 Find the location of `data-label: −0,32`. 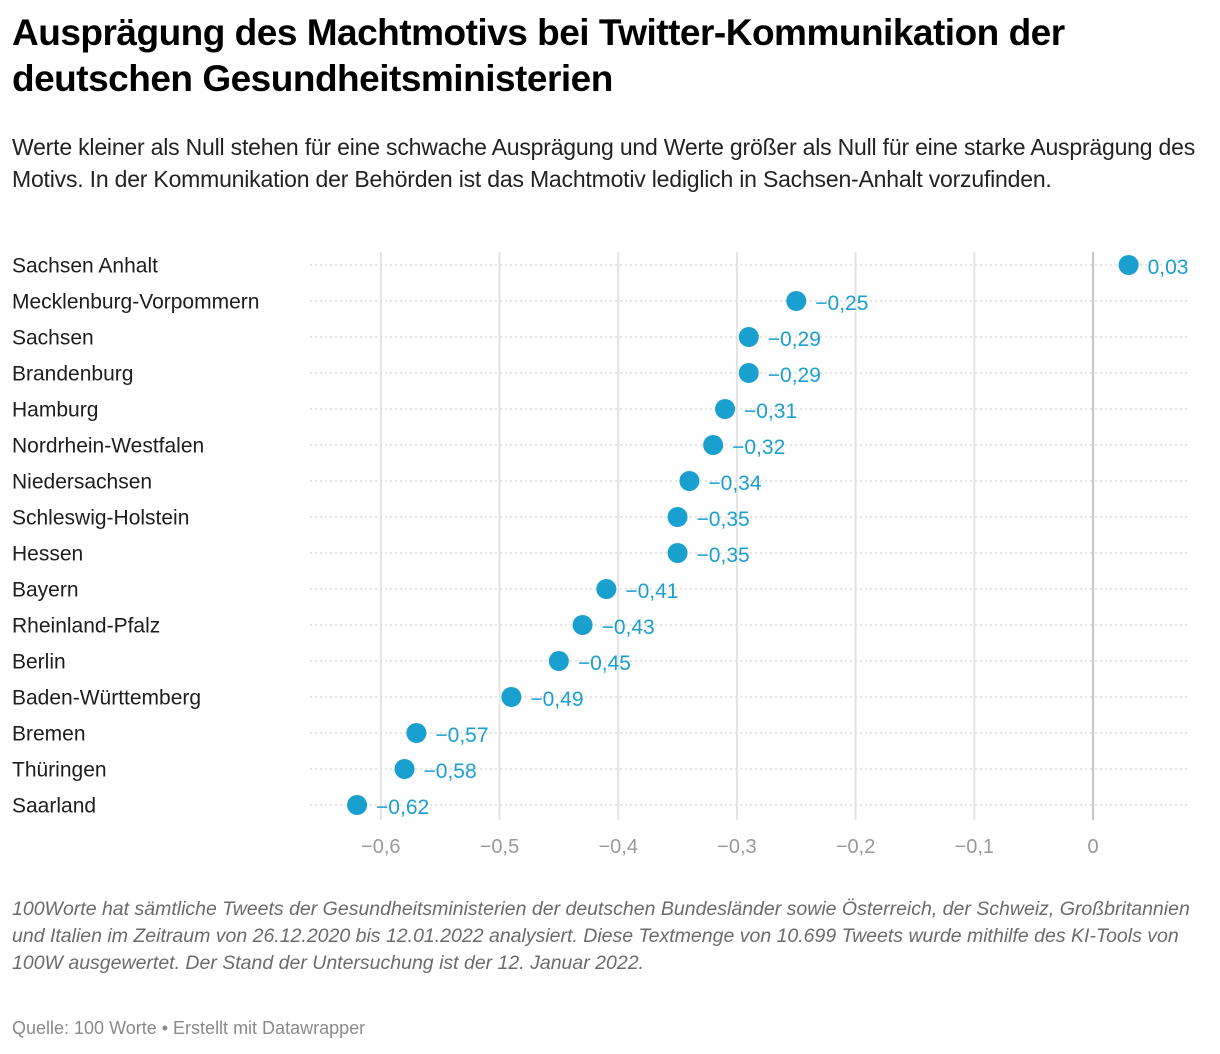

data-label: −0,32 is located at coordinates (758, 447).